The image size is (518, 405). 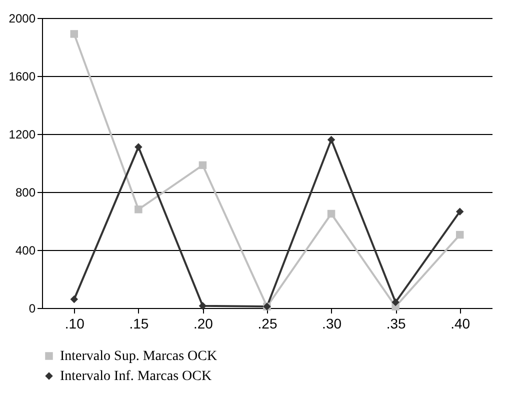 I want to click on y-tick-label: 800, so click(x=25, y=193).